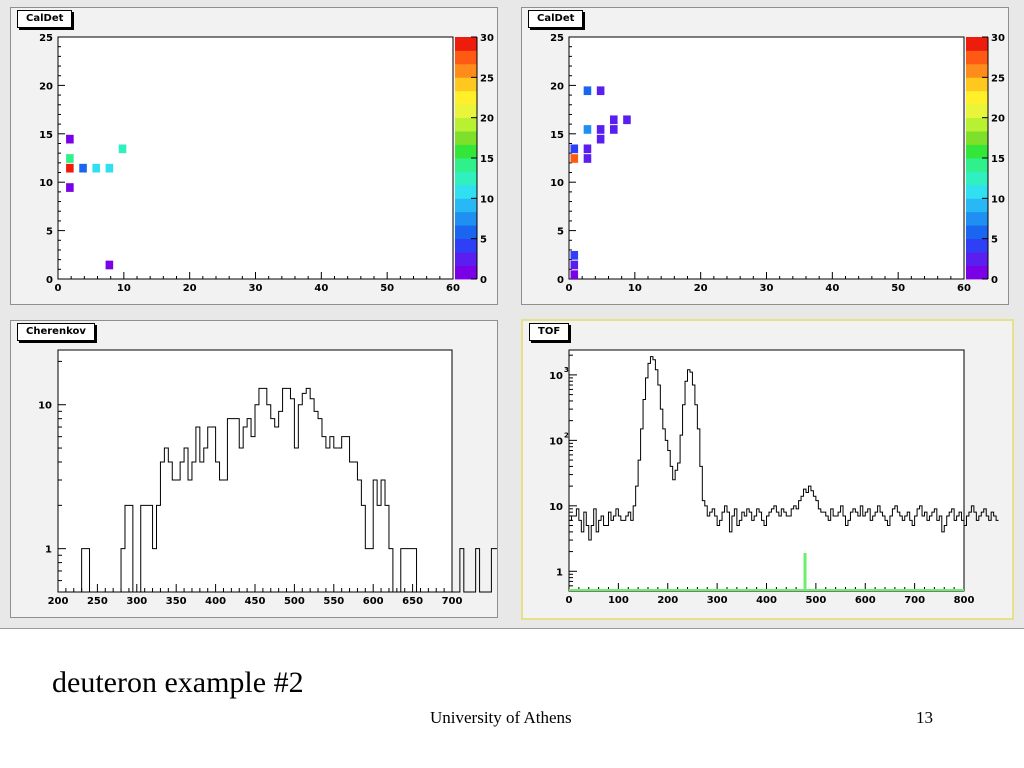  Describe the element at coordinates (321, 288) in the screenshot. I see `x-tick-label-caldet-1: 40` at that location.